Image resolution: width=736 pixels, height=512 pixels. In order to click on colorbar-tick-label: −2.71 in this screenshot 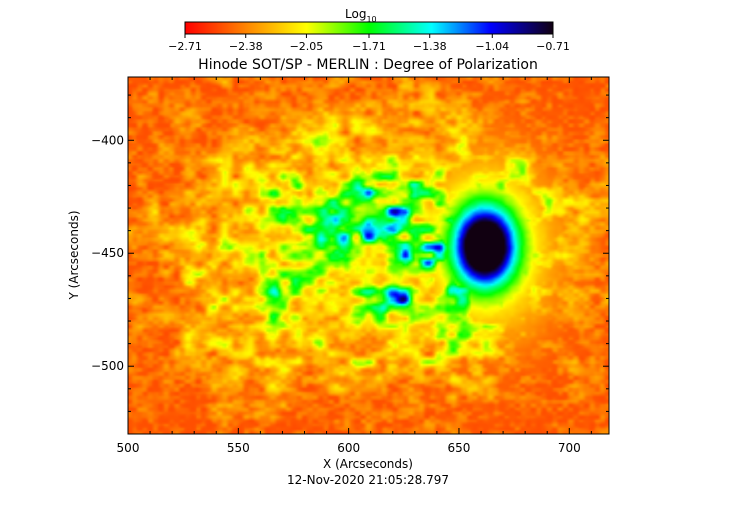, I will do `click(185, 46)`.